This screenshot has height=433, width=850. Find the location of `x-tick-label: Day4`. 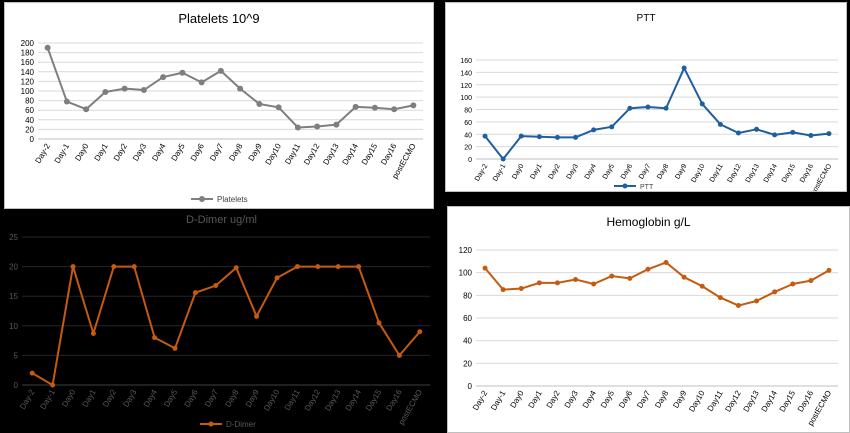

x-tick-label: Day4 is located at coordinates (158, 152).